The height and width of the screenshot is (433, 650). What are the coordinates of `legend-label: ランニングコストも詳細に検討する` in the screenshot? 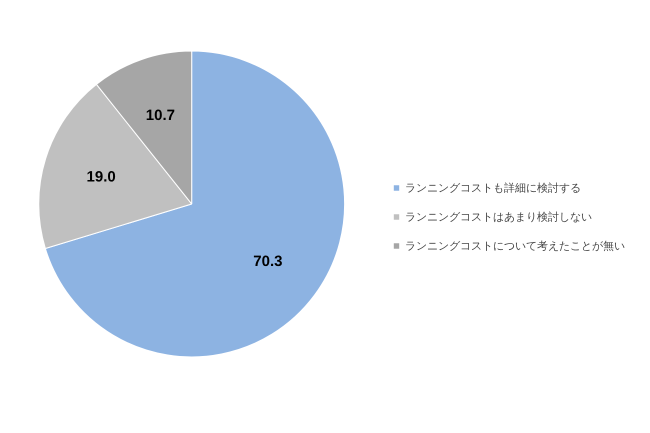 It's located at (493, 187).